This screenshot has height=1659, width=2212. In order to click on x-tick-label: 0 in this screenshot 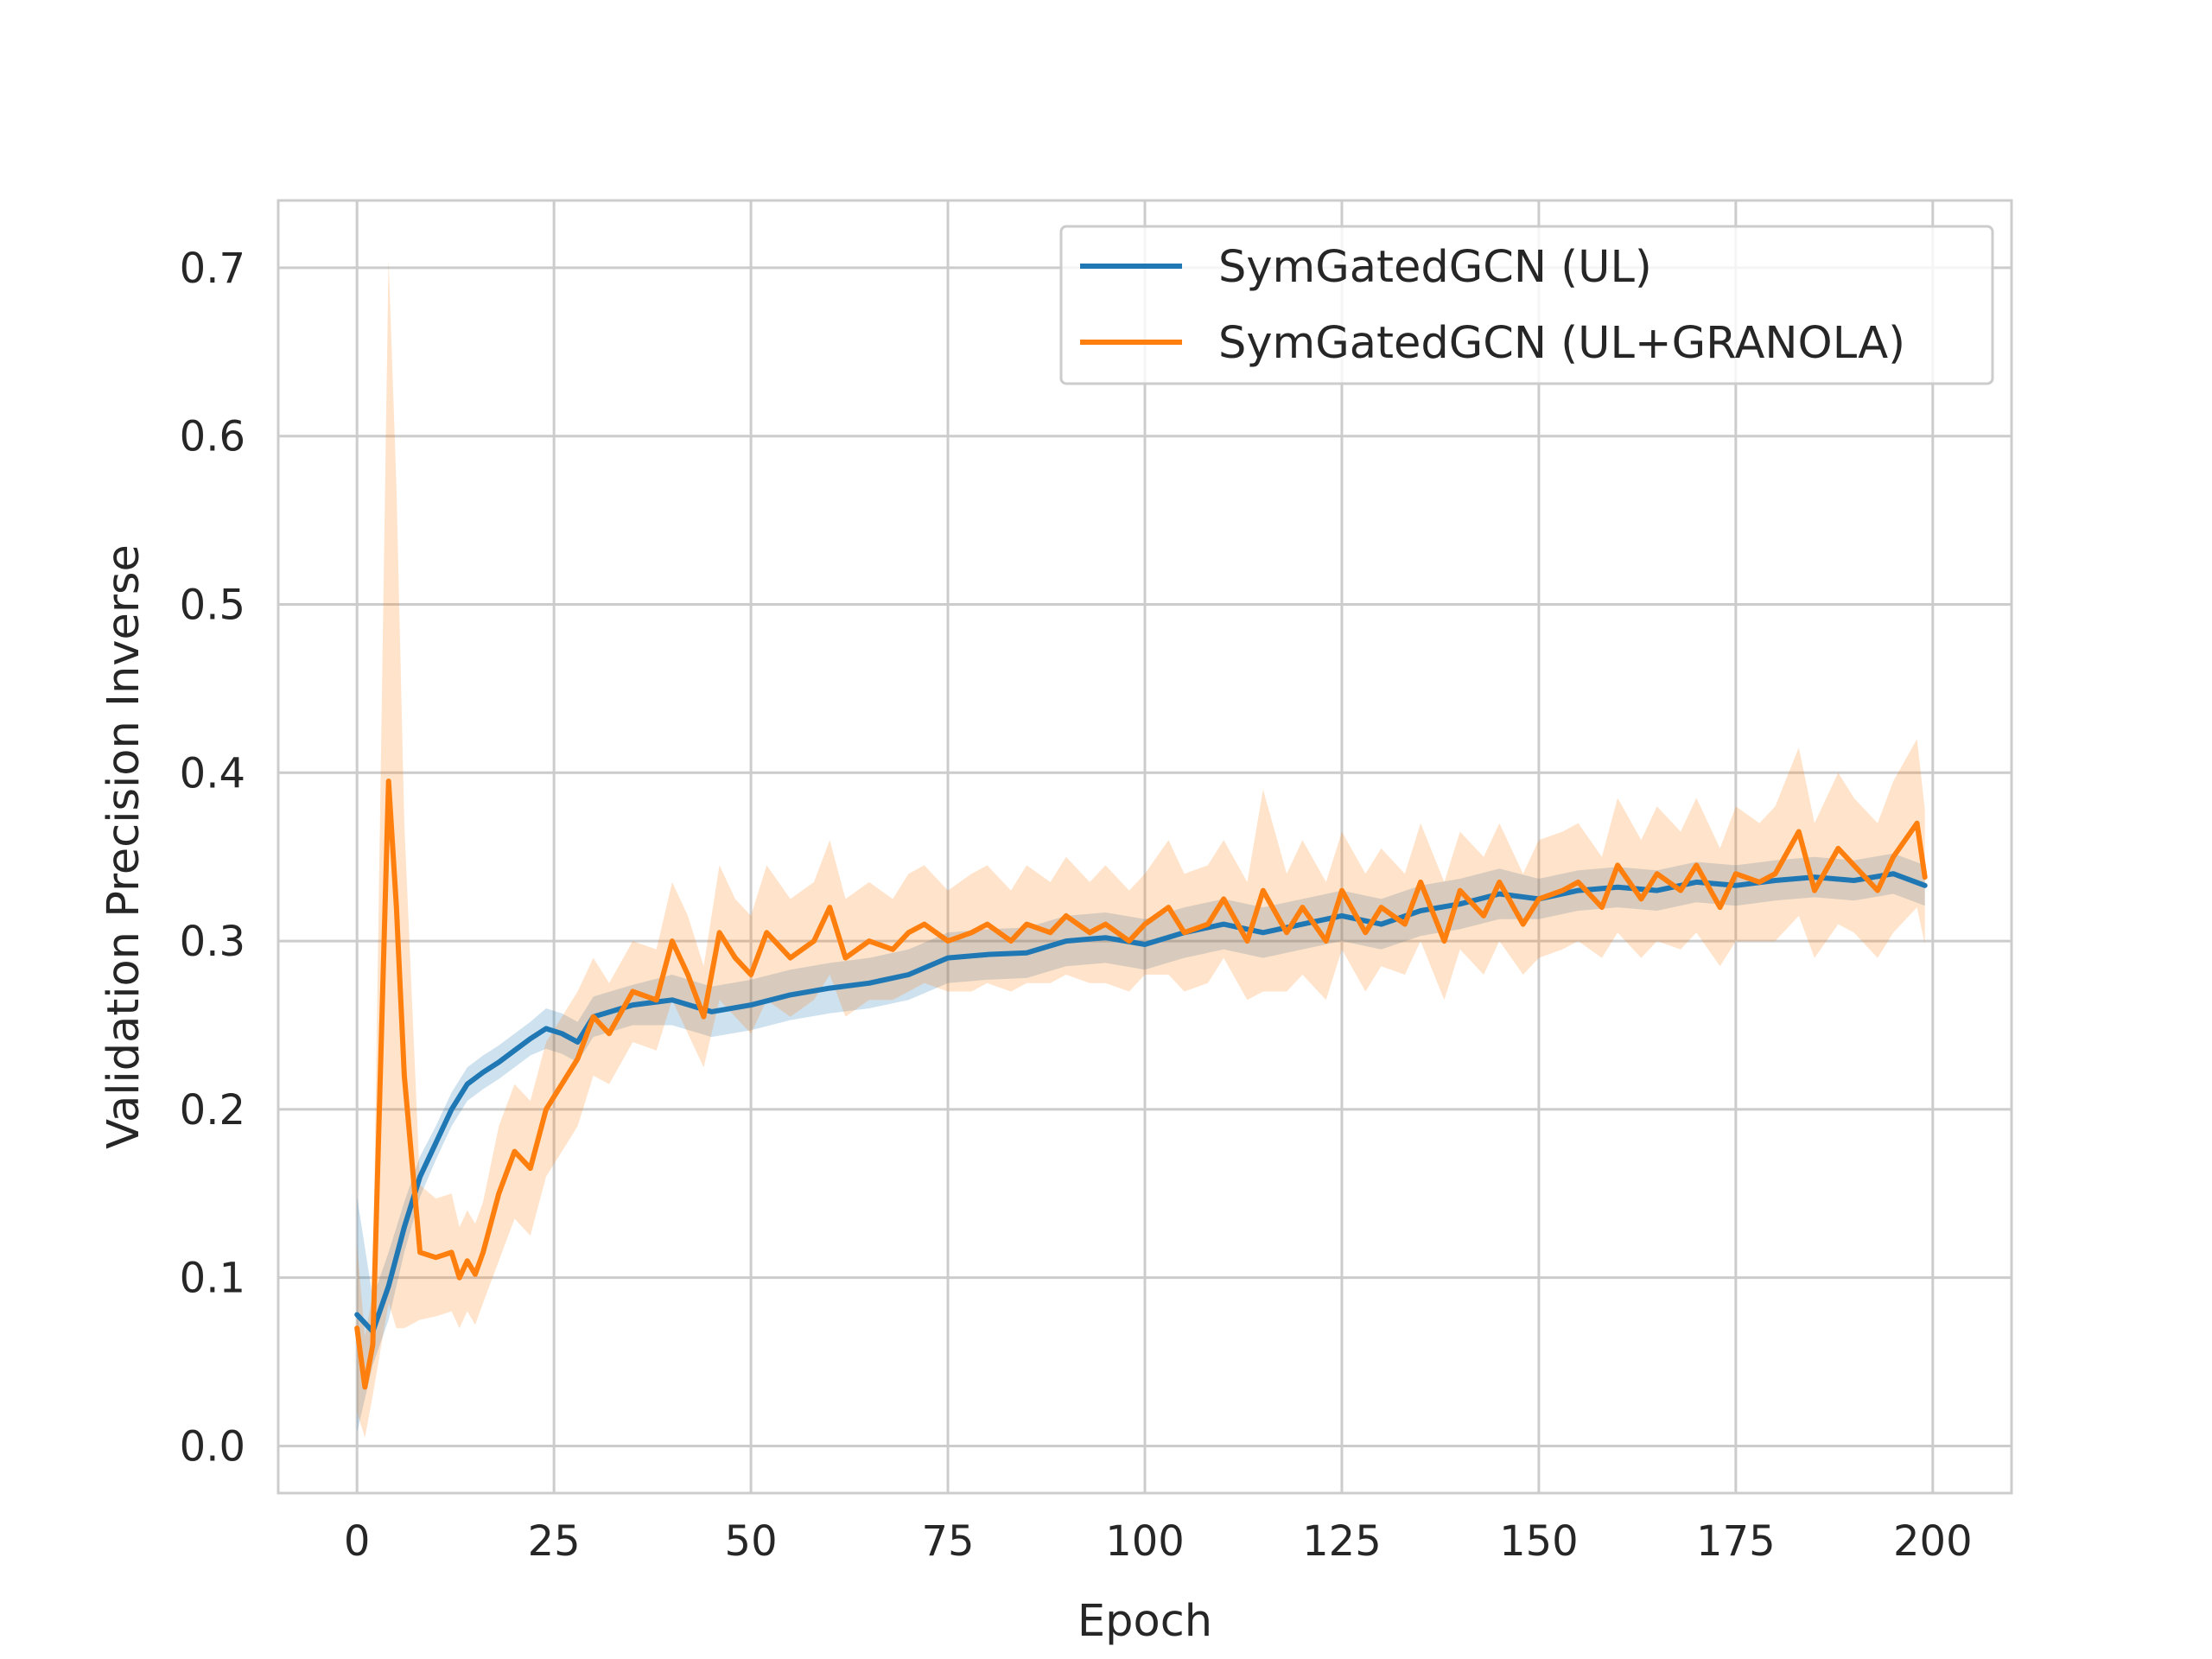, I will do `click(357, 1541)`.